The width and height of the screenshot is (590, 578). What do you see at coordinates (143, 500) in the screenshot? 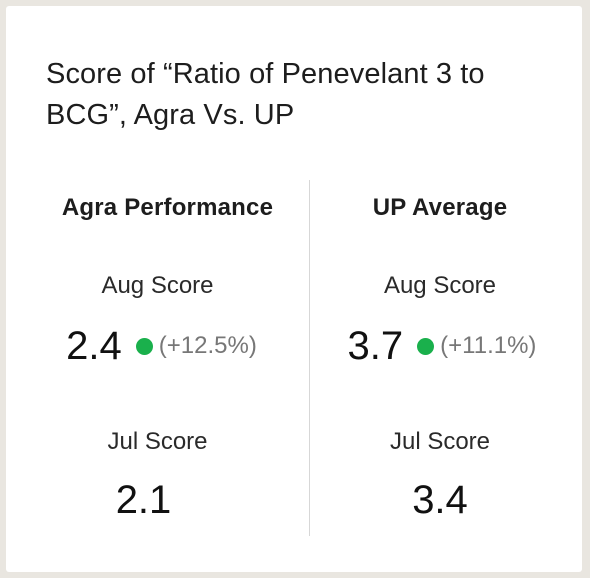
I see `jul-score-value: 2.1` at bounding box center [143, 500].